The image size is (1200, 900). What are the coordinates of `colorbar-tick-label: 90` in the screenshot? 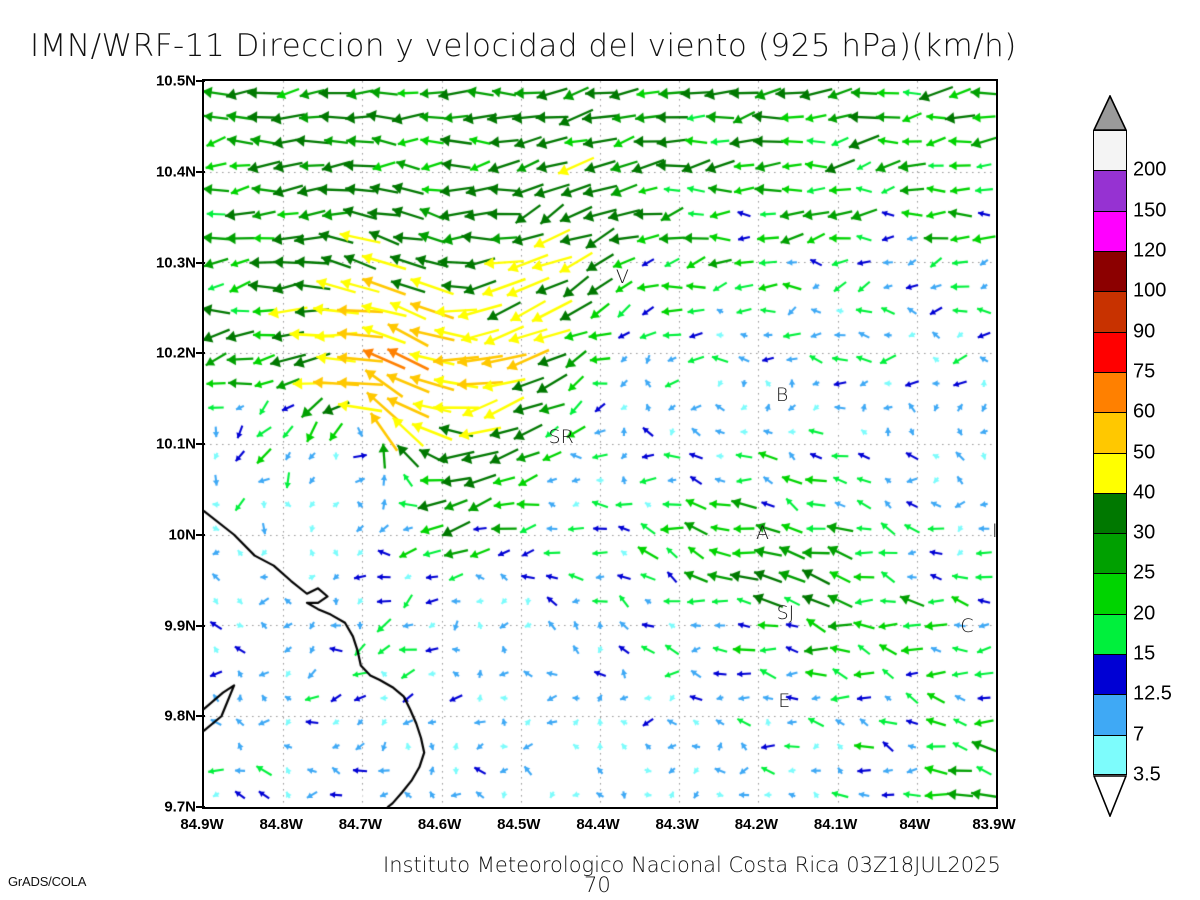 It's located at (1144, 331).